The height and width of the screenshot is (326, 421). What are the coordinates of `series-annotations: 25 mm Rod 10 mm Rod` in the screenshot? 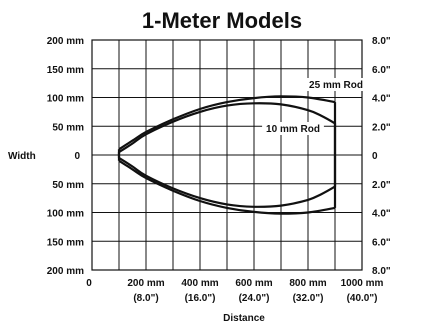 It's located at (314, 106).